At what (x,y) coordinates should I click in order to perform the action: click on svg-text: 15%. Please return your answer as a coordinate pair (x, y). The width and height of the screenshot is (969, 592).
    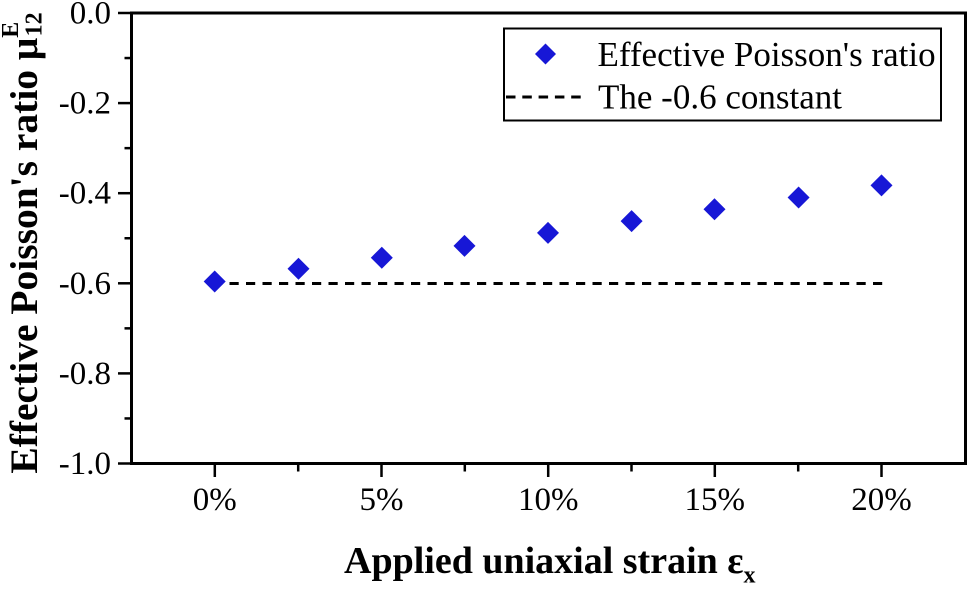
    Looking at the image, I should click on (715, 500).